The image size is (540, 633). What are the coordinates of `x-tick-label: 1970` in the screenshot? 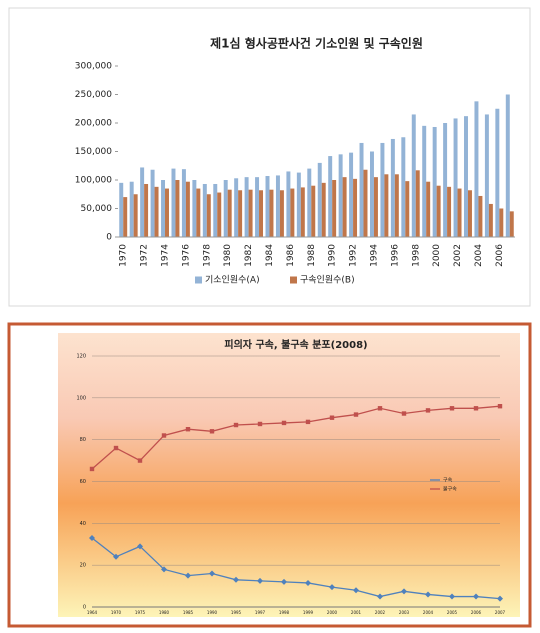 It's located at (116, 612).